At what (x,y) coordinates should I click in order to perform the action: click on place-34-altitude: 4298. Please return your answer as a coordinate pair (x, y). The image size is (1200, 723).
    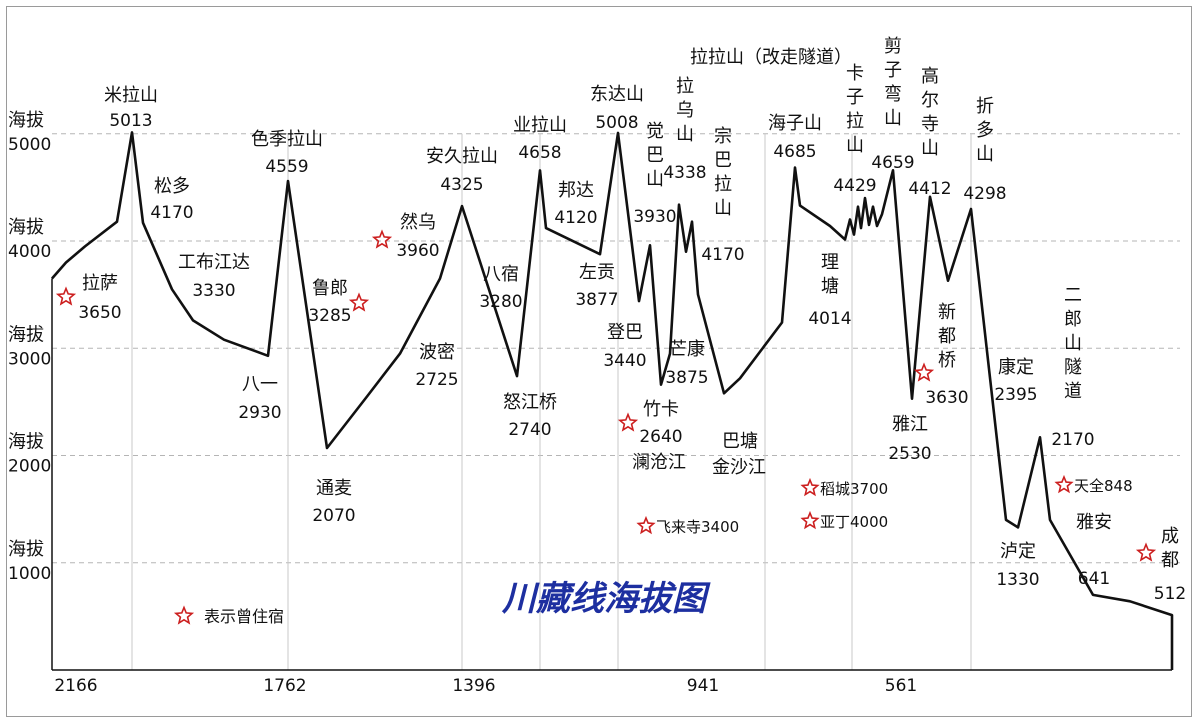
    Looking at the image, I should click on (984, 194).